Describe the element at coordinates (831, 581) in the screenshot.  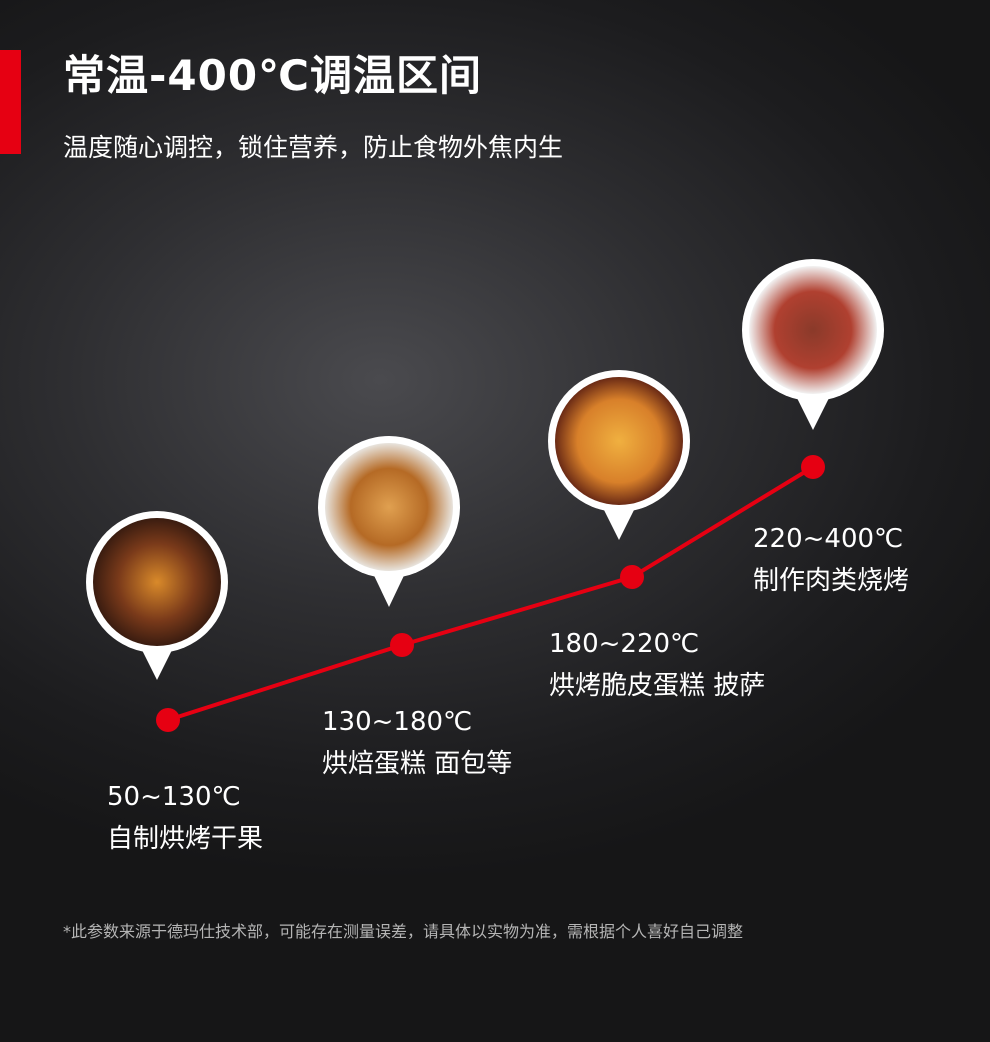
I see `stage-desc: 制作肉类烧烤` at that location.